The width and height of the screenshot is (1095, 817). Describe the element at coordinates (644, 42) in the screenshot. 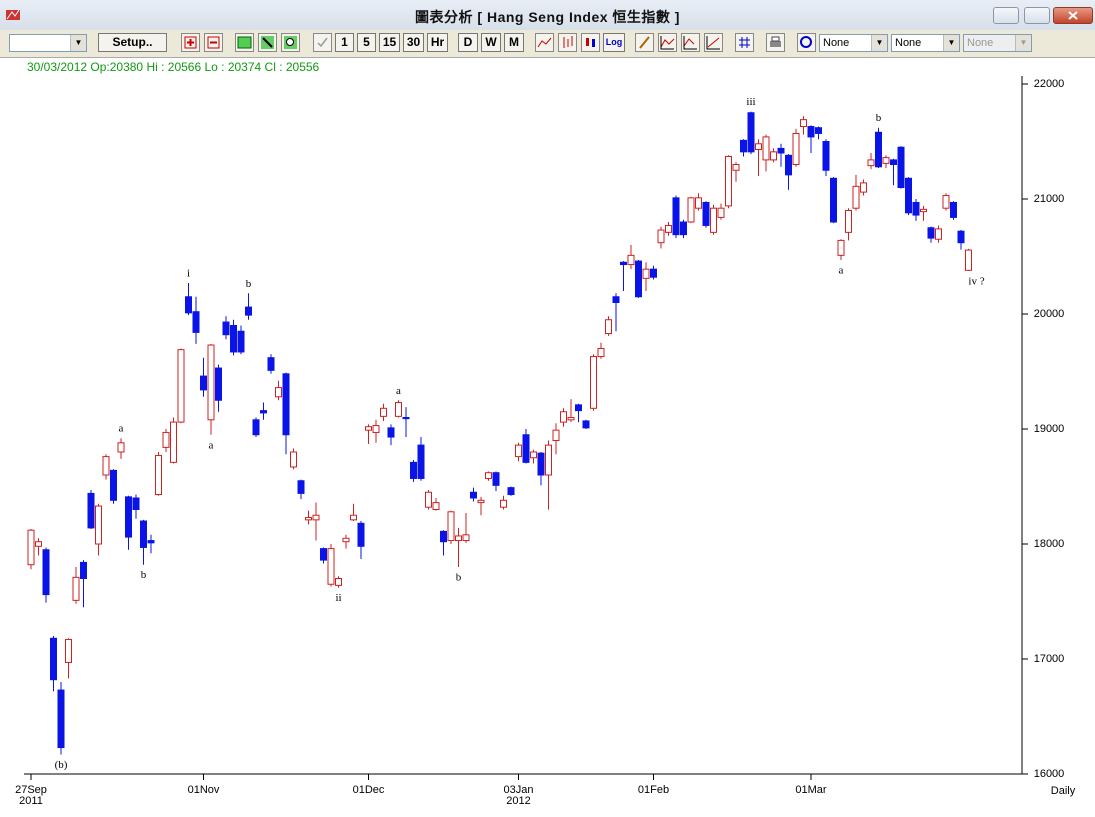

I see `draw-button` at that location.